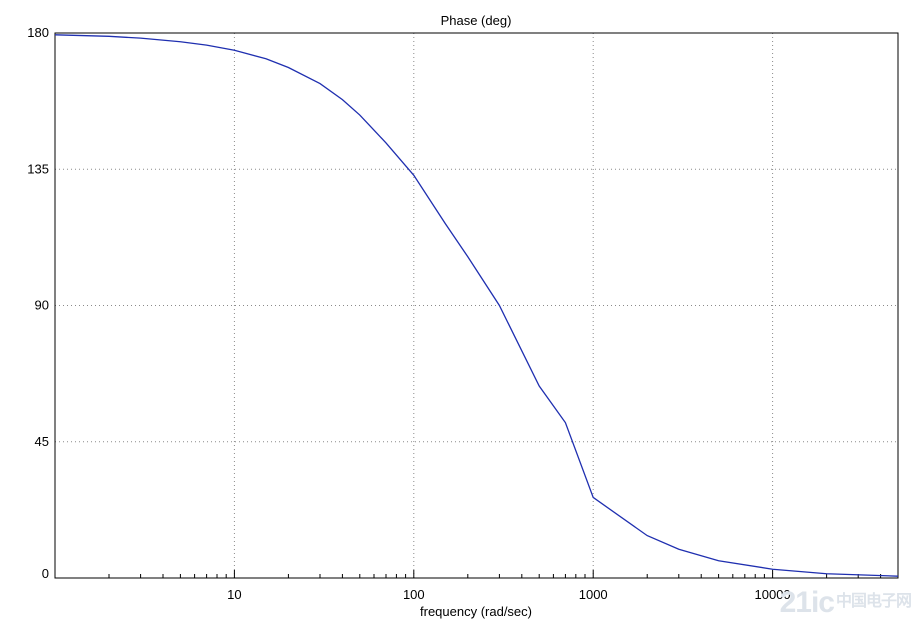 Image resolution: width=917 pixels, height=626 pixels. I want to click on x-tick-label: 100, so click(414, 594).